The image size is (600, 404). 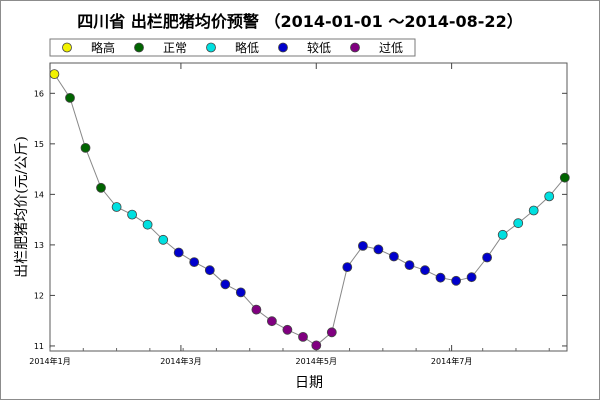 What do you see at coordinates (39, 144) in the screenshot?
I see `y-tick-label: 15` at bounding box center [39, 144].